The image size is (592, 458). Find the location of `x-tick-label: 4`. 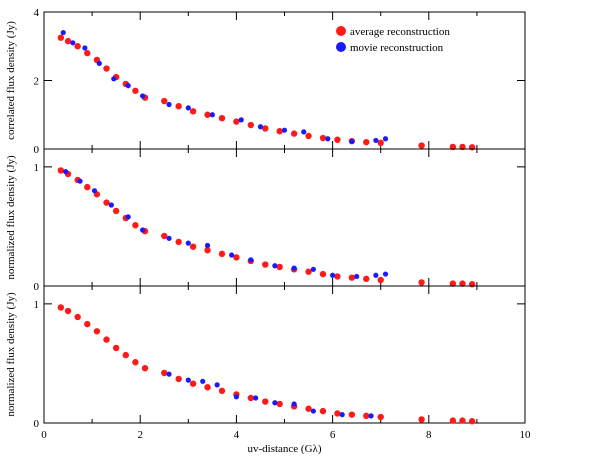

x-tick-label: 4 is located at coordinates (237, 435).